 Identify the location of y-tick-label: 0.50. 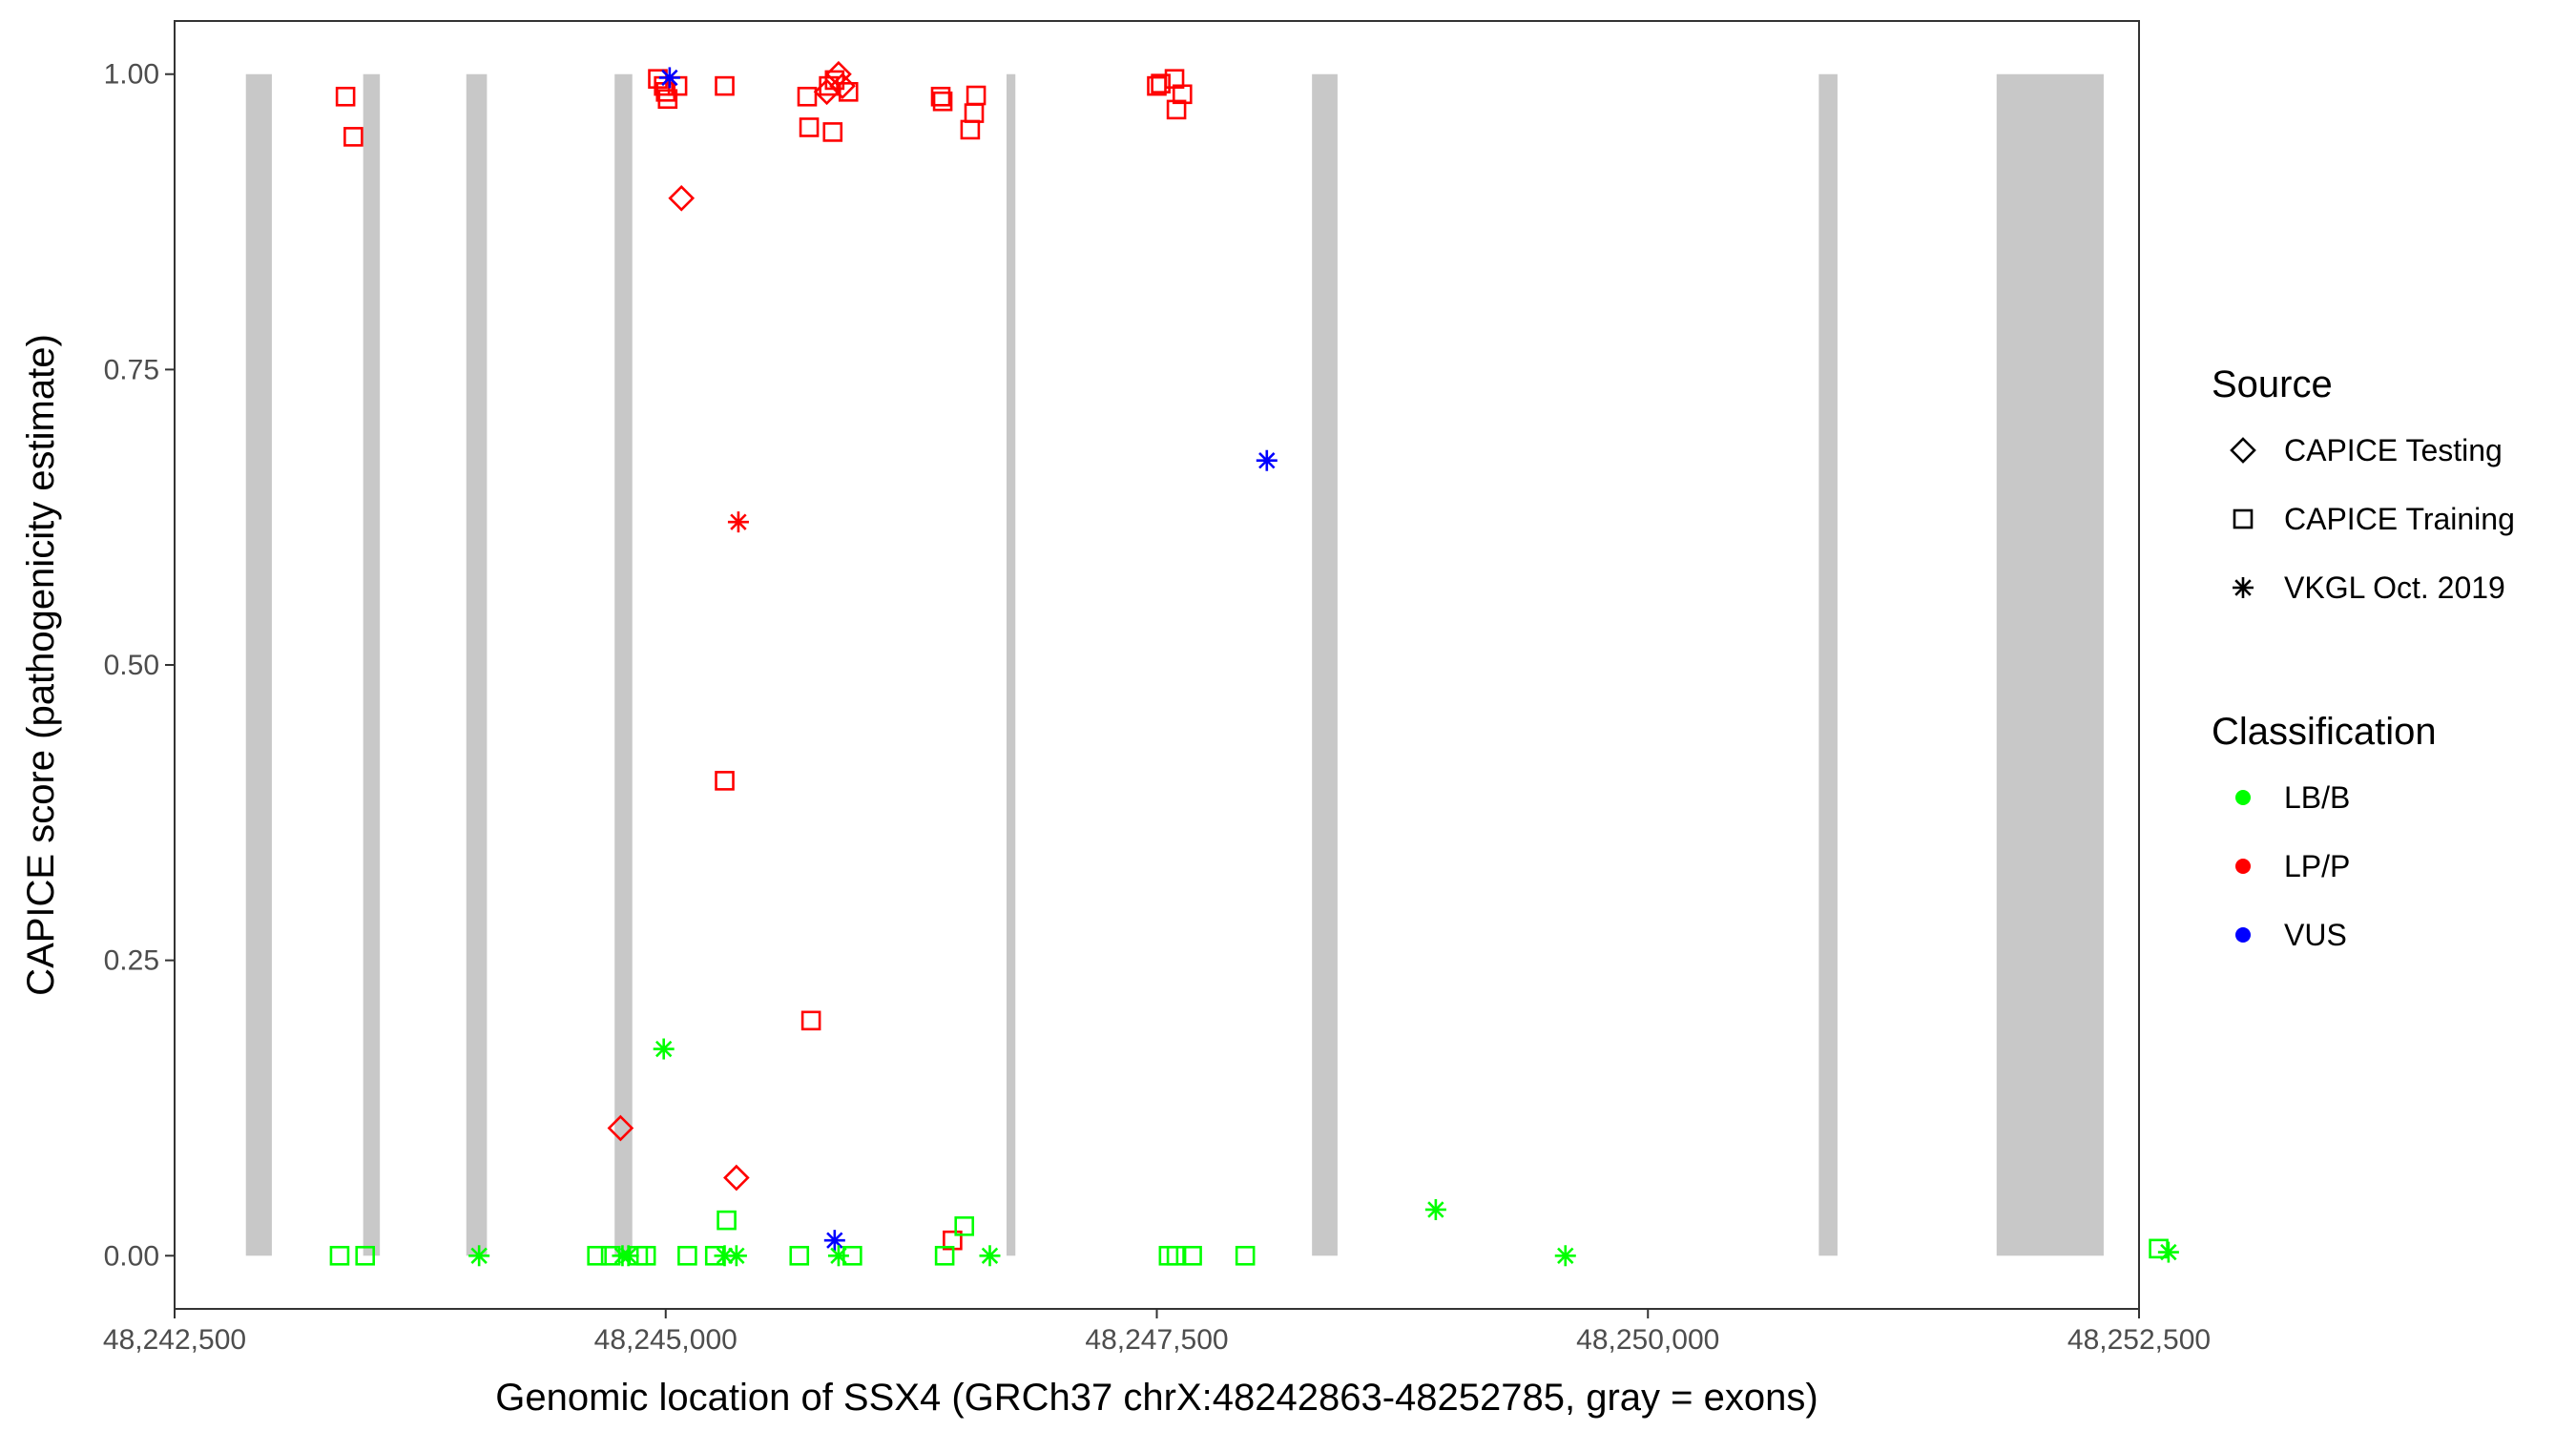
(131, 665).